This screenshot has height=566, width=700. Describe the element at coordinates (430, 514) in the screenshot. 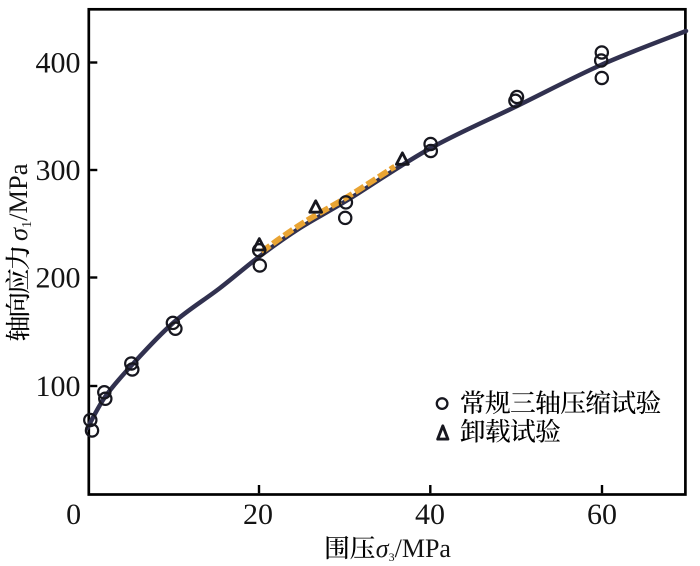

I see `svg-text: 40` at that location.